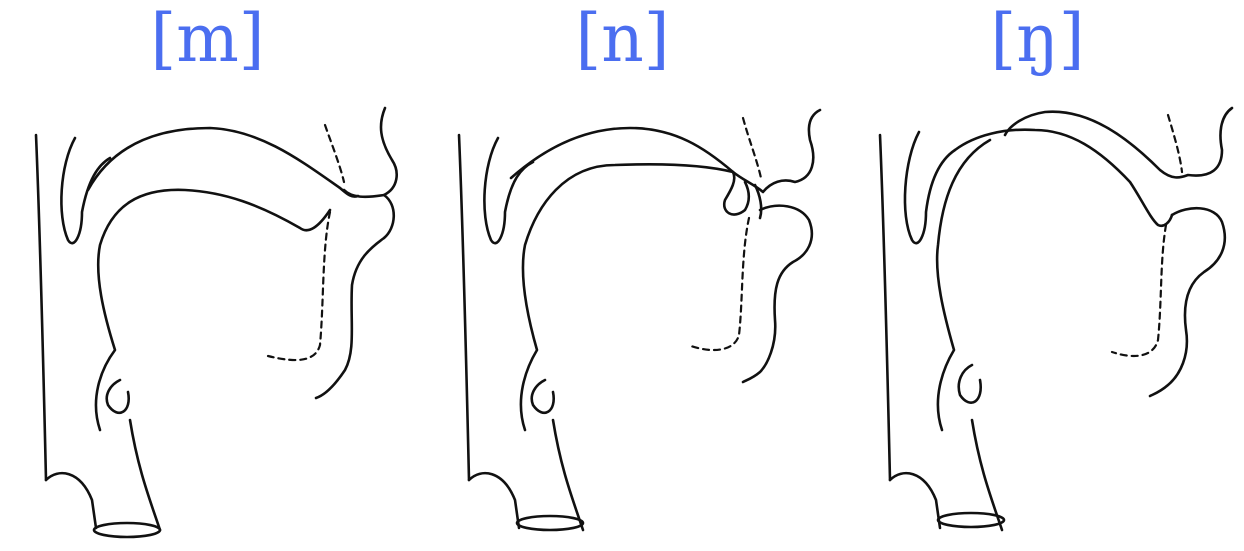 The height and width of the screenshot is (551, 1244). I want to click on panel-label-m: [m], so click(207, 38).